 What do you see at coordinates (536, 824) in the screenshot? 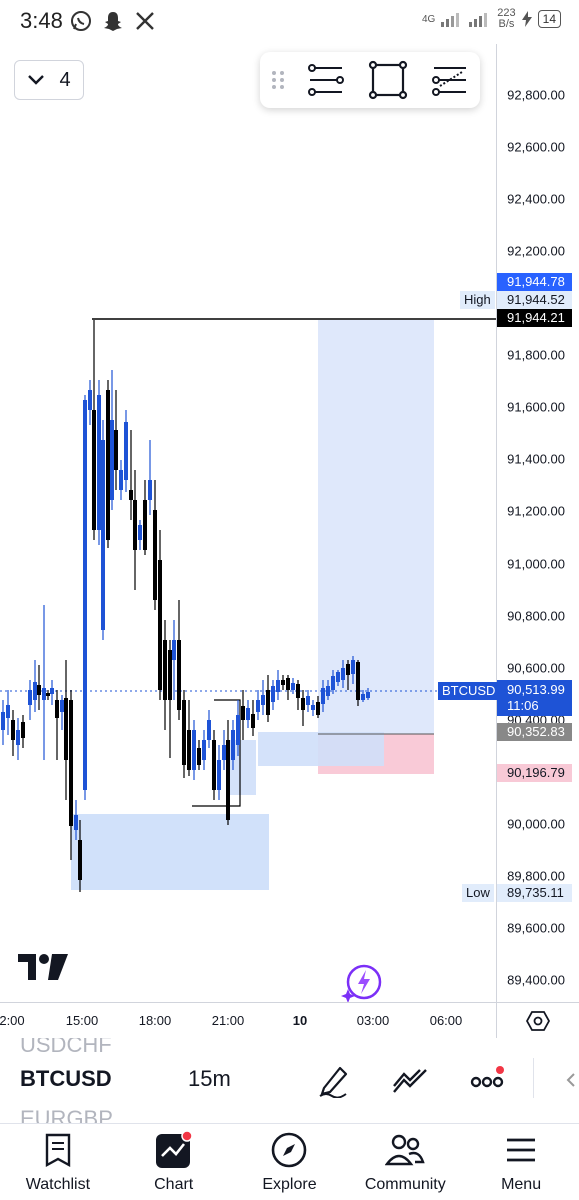
I see `price-tick: 90,000.00` at bounding box center [536, 824].